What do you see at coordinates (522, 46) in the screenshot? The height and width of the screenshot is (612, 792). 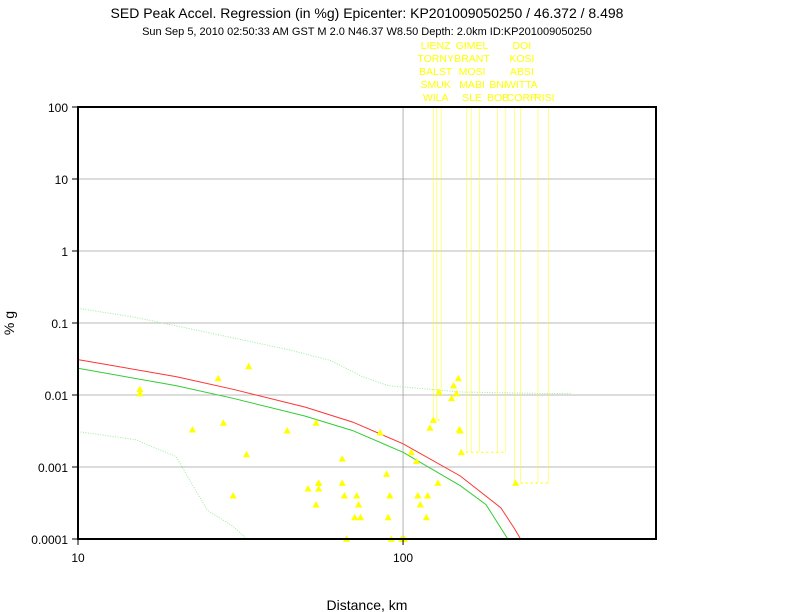 I see `station-label: DOI` at bounding box center [522, 46].